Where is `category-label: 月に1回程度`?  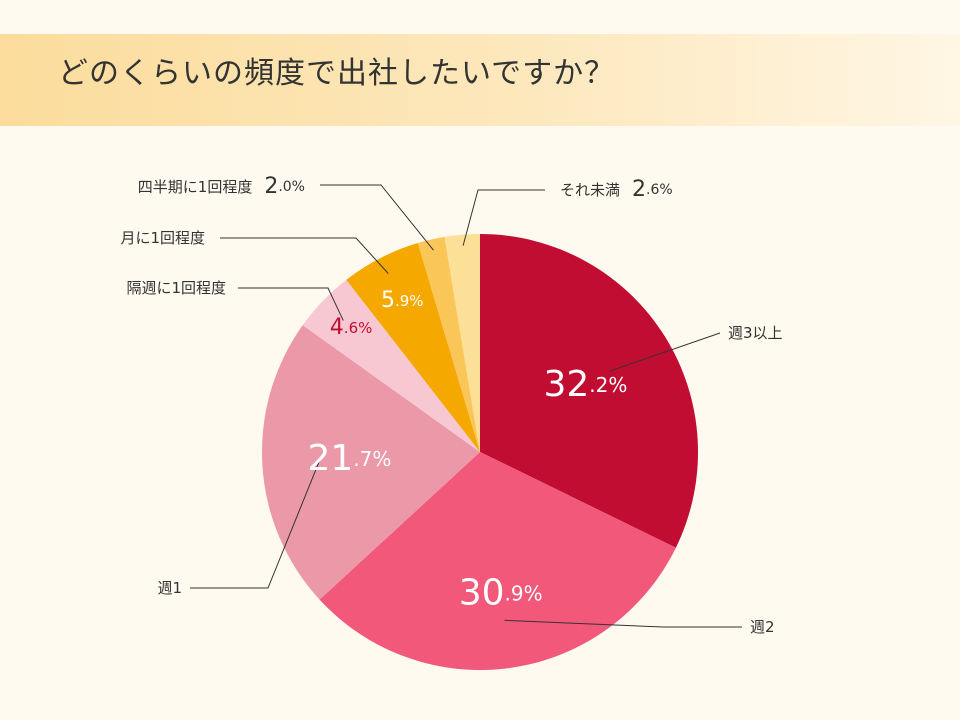
category-label: 月に1回程度 is located at coordinates (162, 238).